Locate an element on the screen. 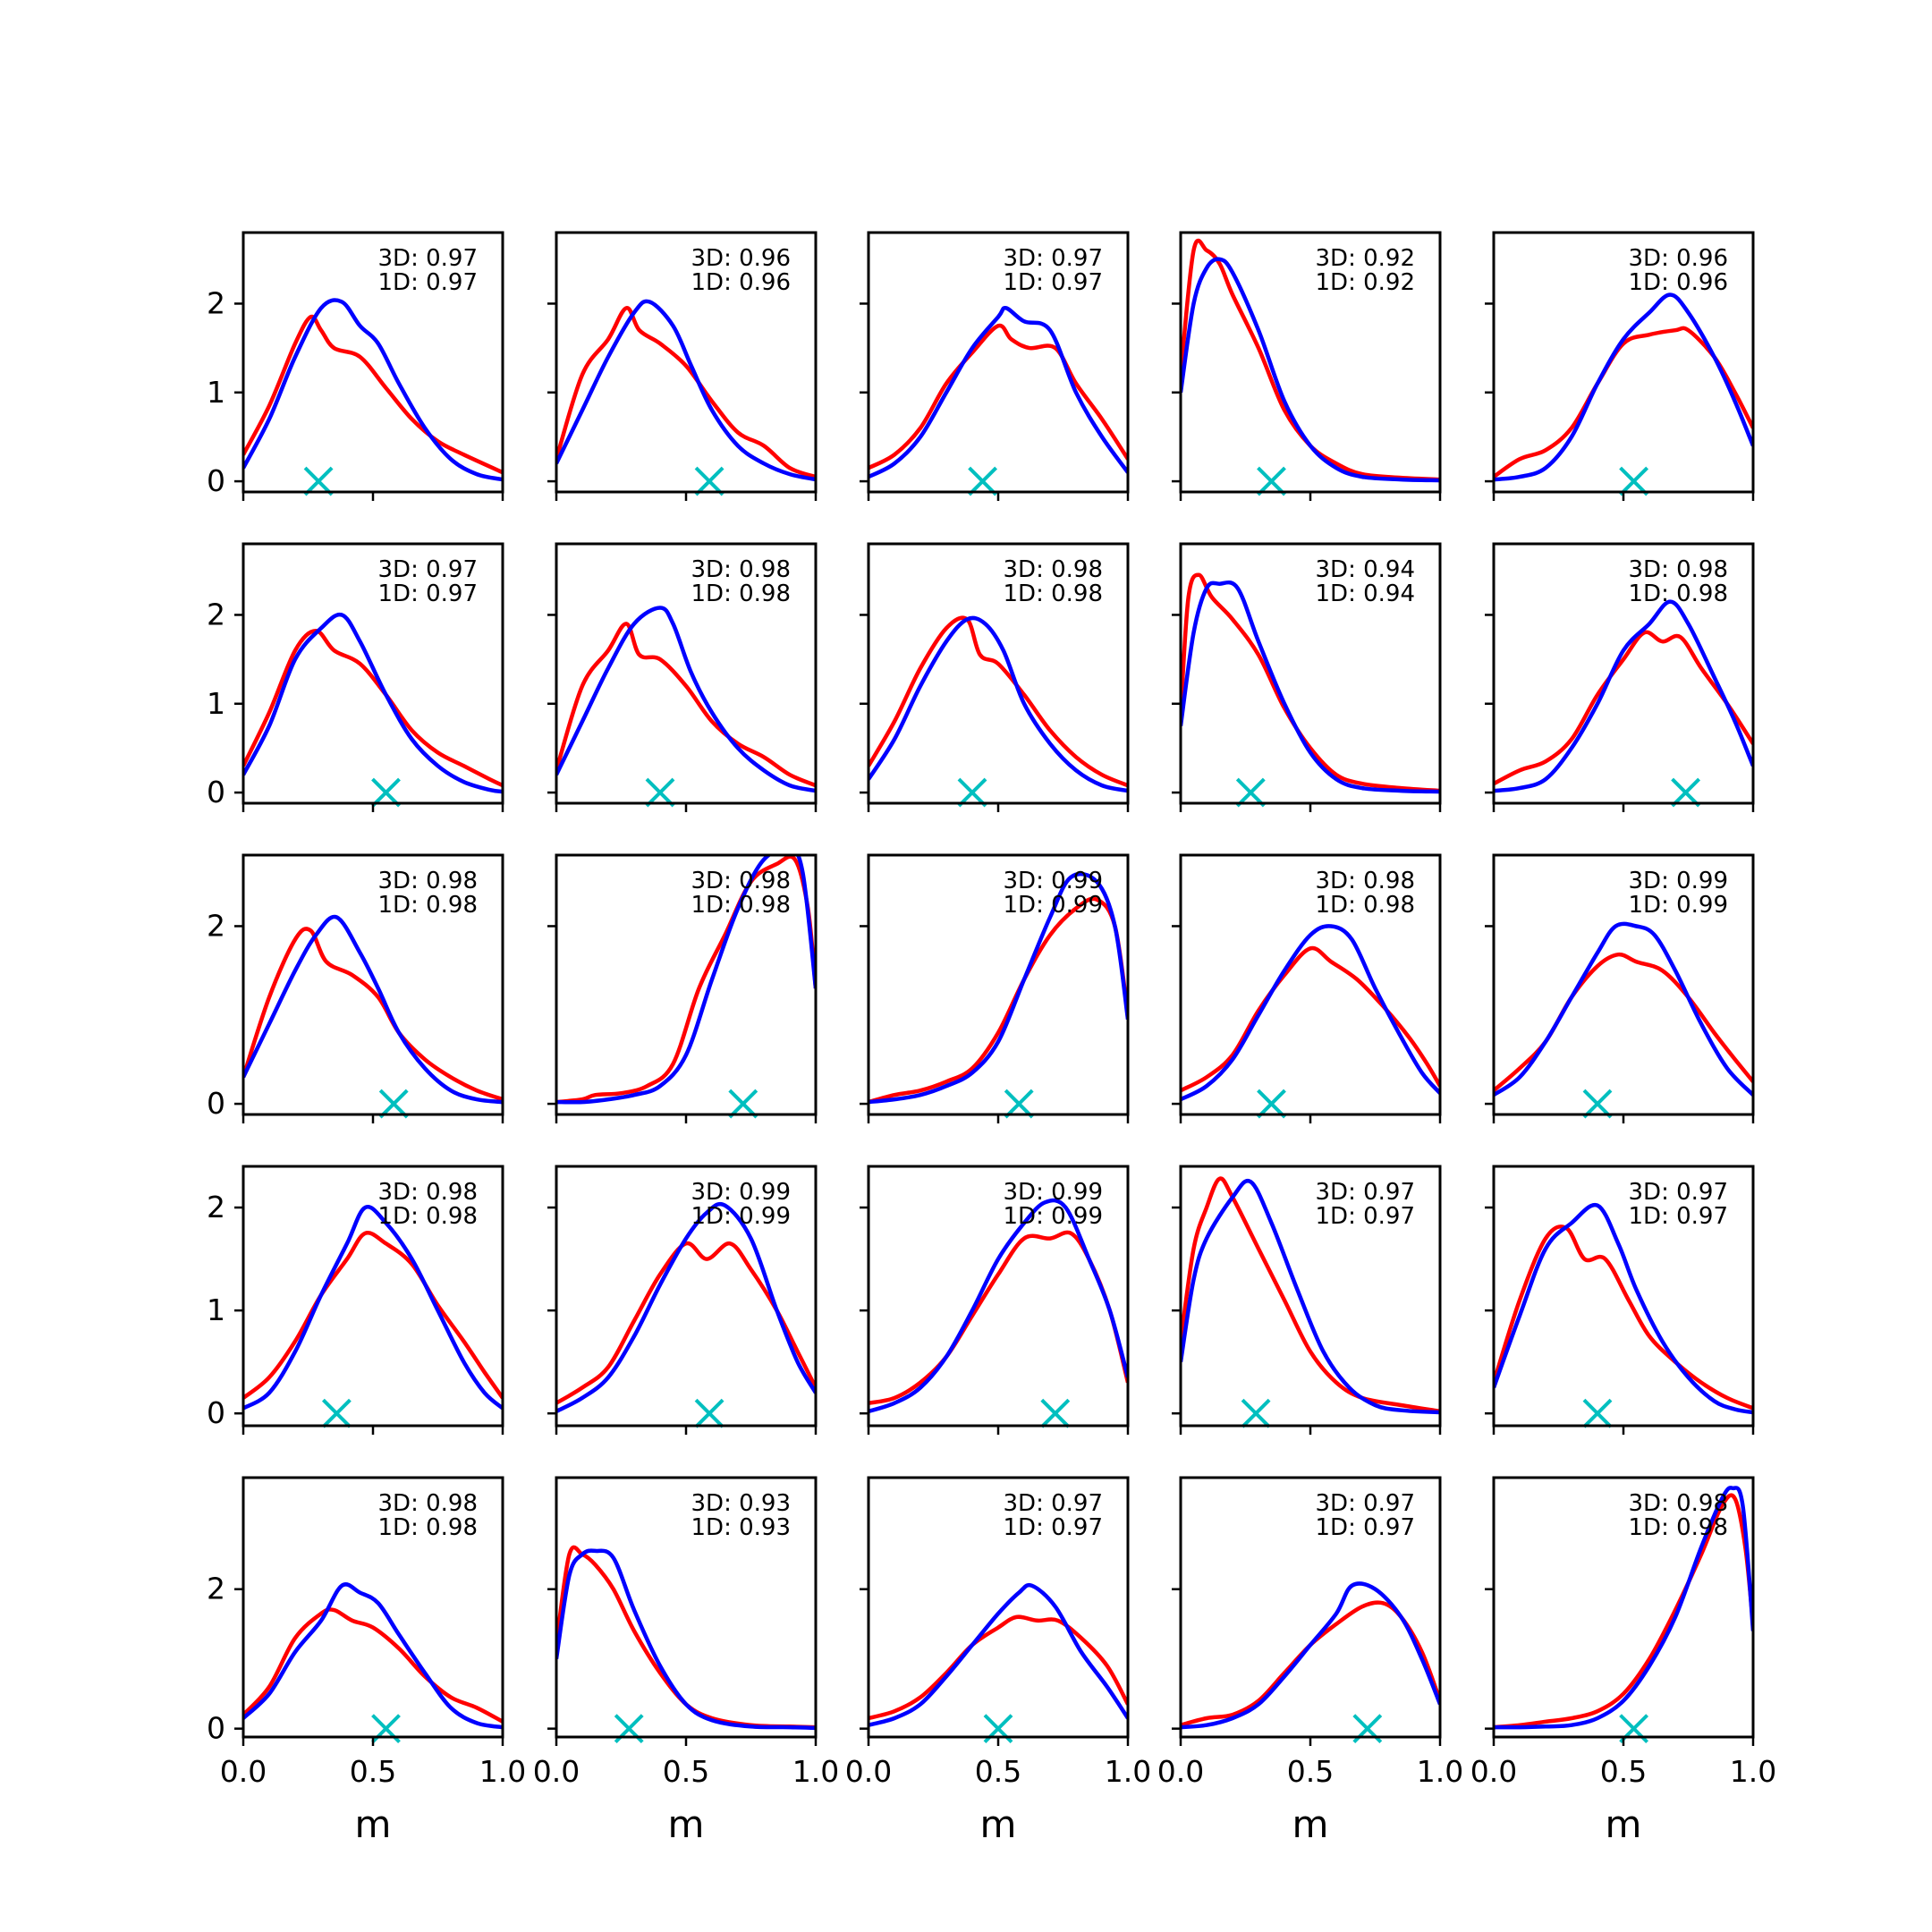  annotation-1d: 1D: 0.92 is located at coordinates (1365, 282).